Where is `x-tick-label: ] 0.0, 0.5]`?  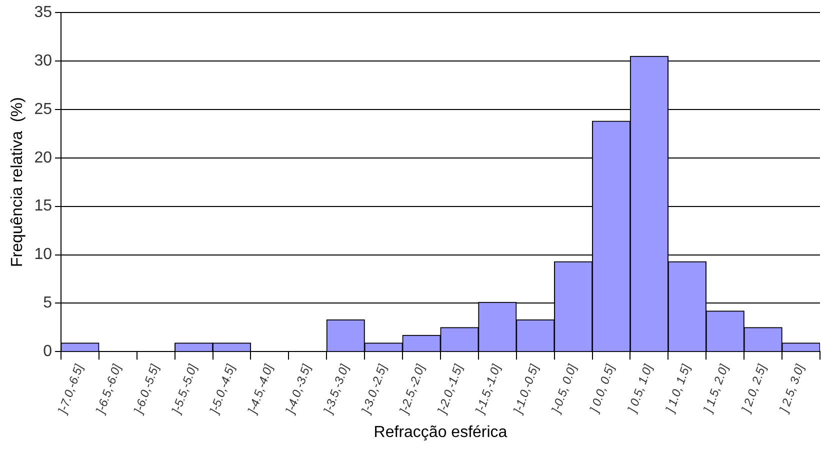
x-tick-label: ] 0.0, 0.5] is located at coordinates (602, 389).